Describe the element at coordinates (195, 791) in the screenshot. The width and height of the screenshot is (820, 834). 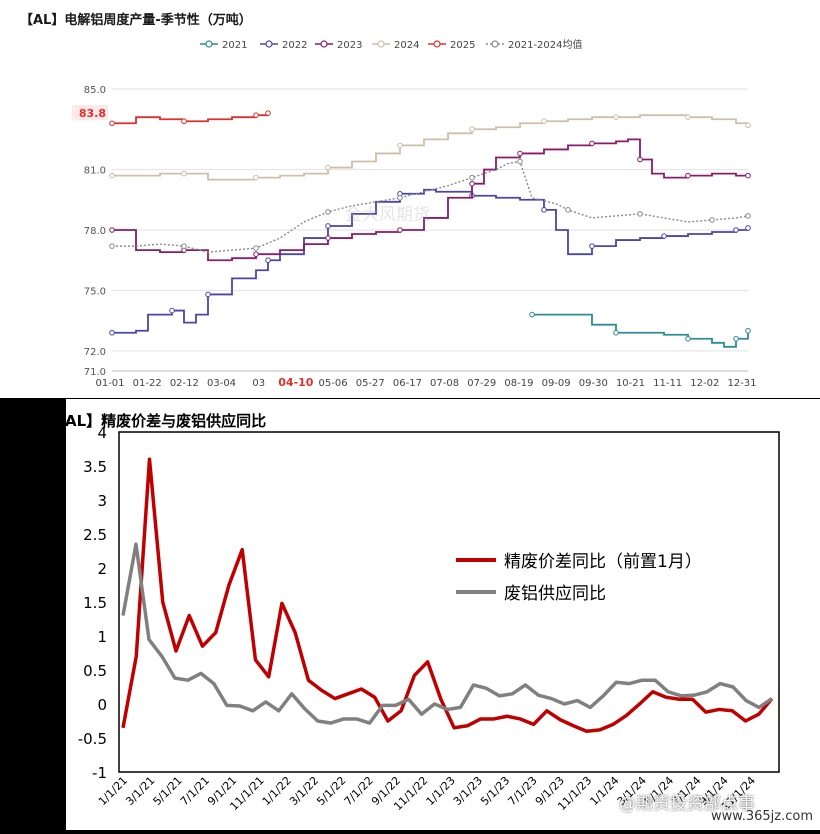
I see `x-tick-label: 7/1/21` at that location.